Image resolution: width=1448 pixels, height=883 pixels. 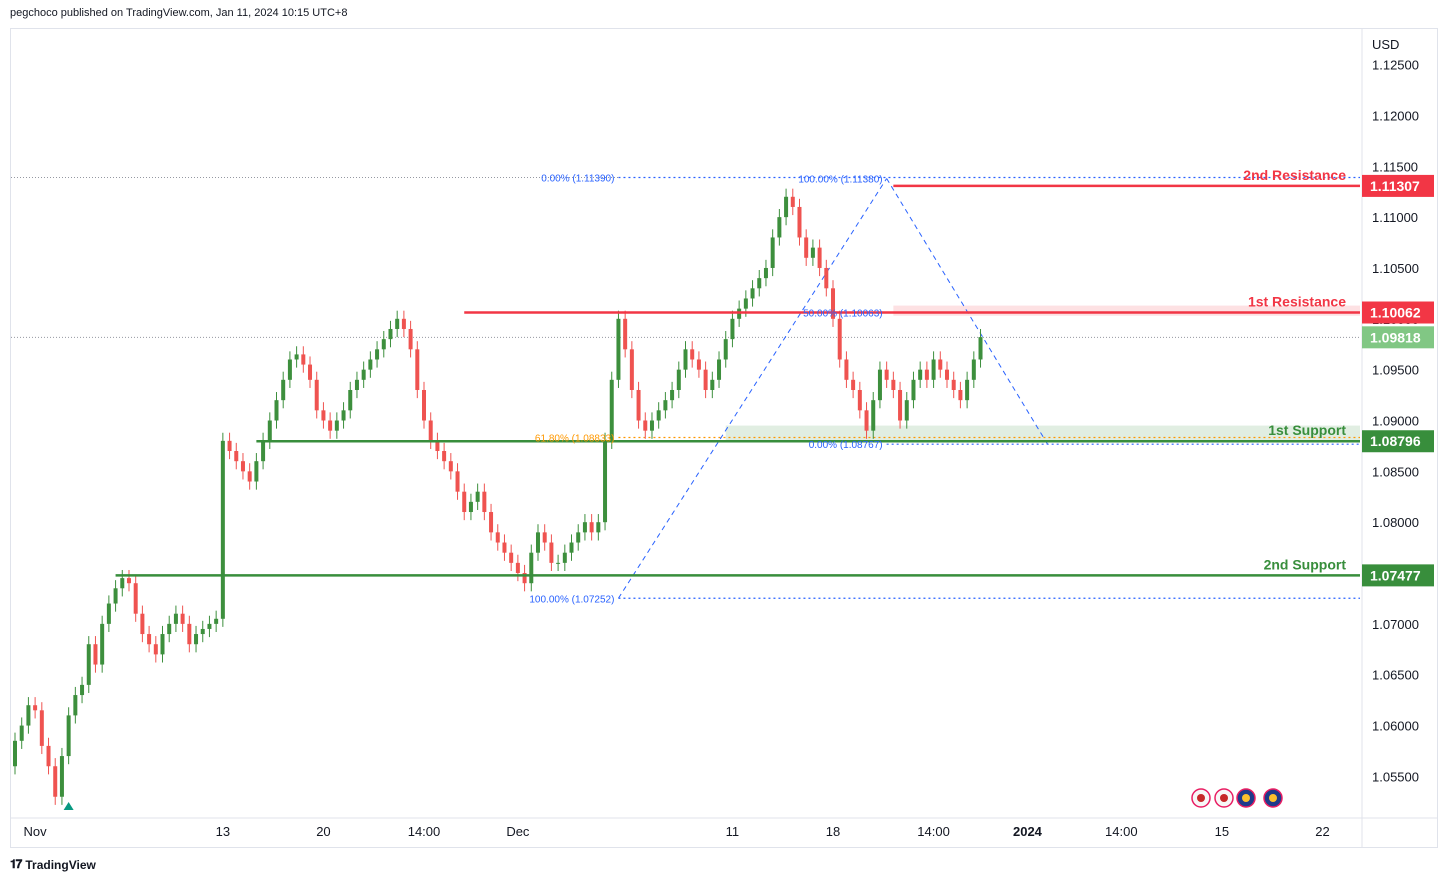 What do you see at coordinates (571, 599) in the screenshot?
I see `fib-label: 100.00% (1.07252)` at bounding box center [571, 599].